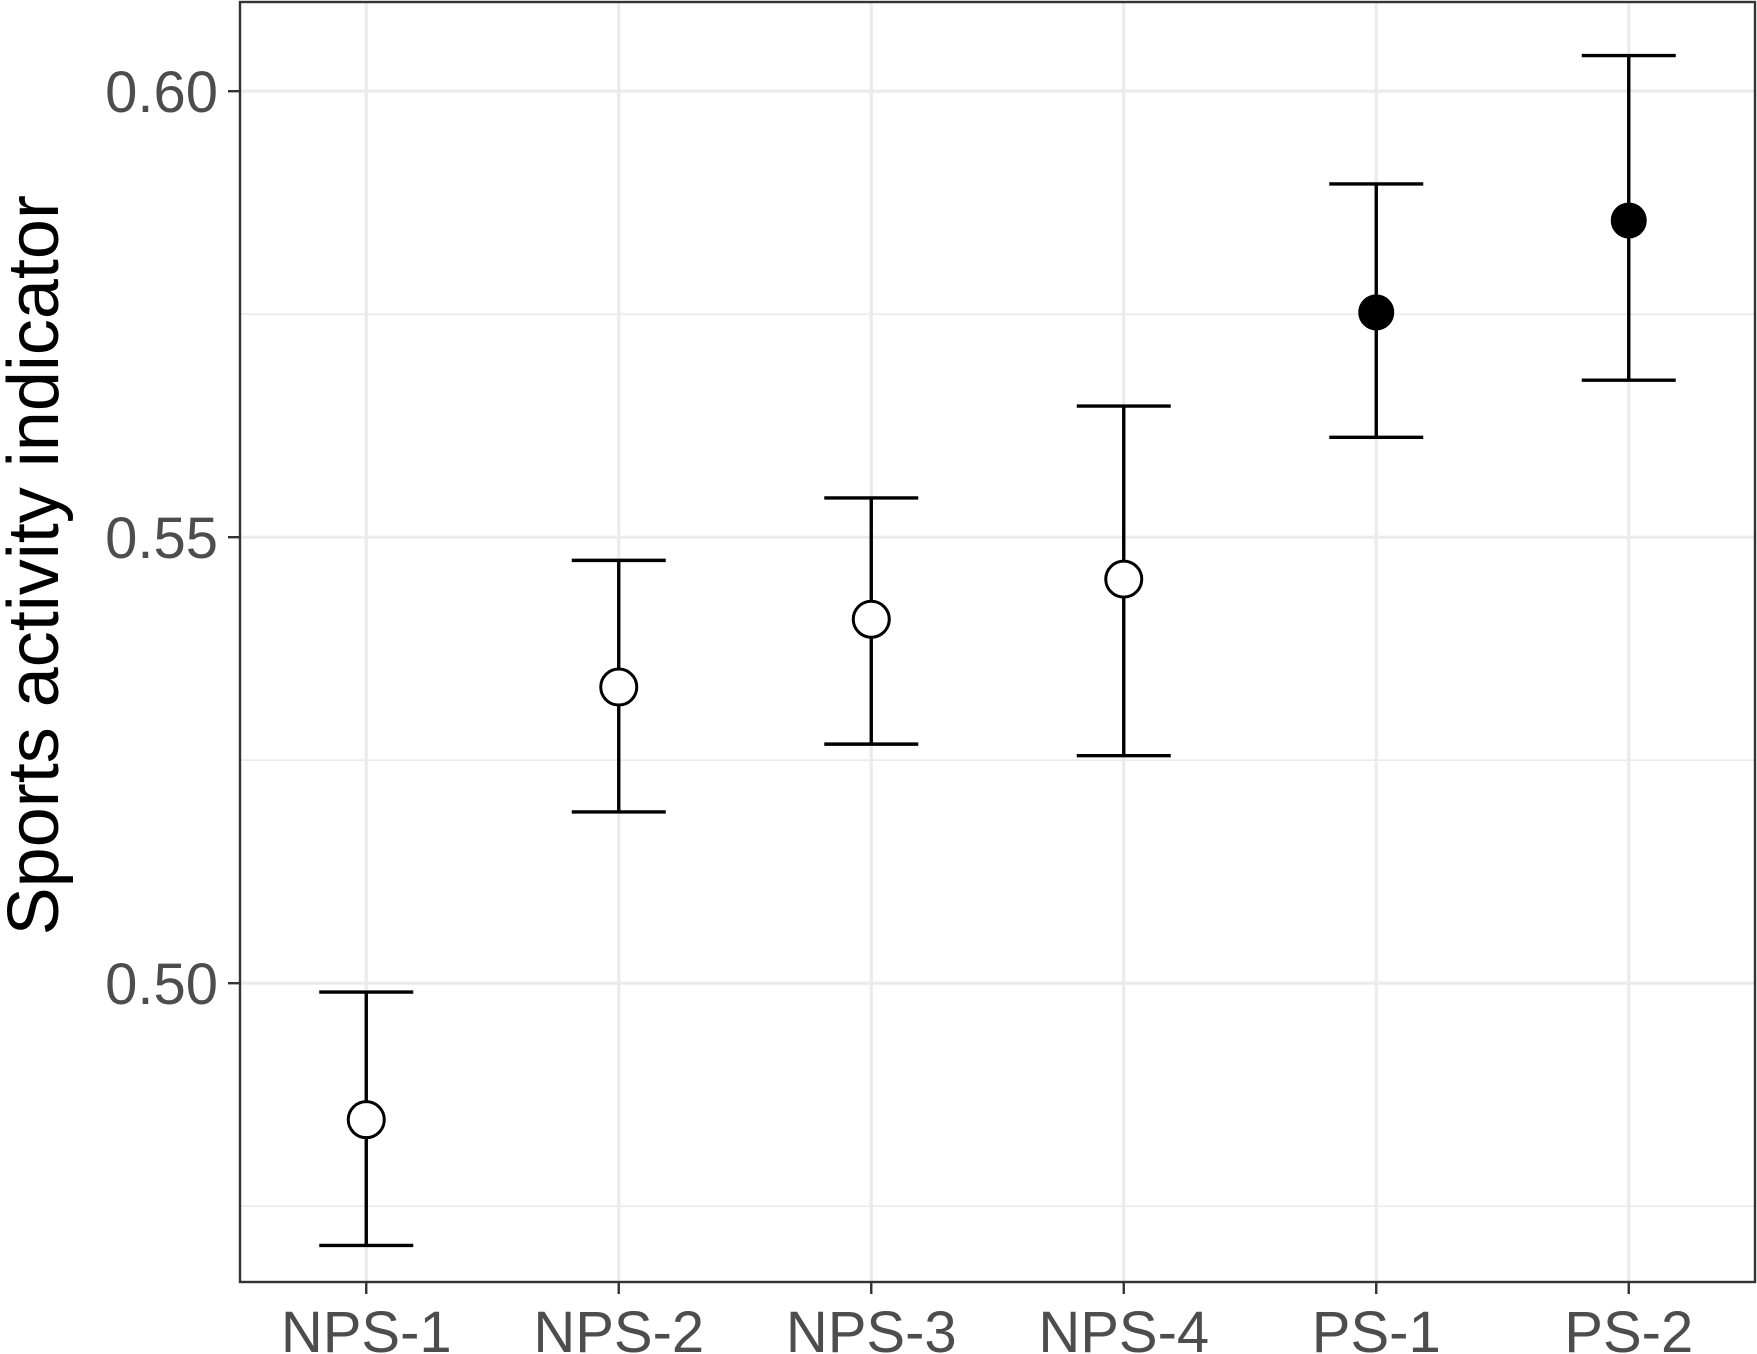 The image size is (1757, 1354). I want to click on x-tick-label: PS-1, so click(1376, 1327).